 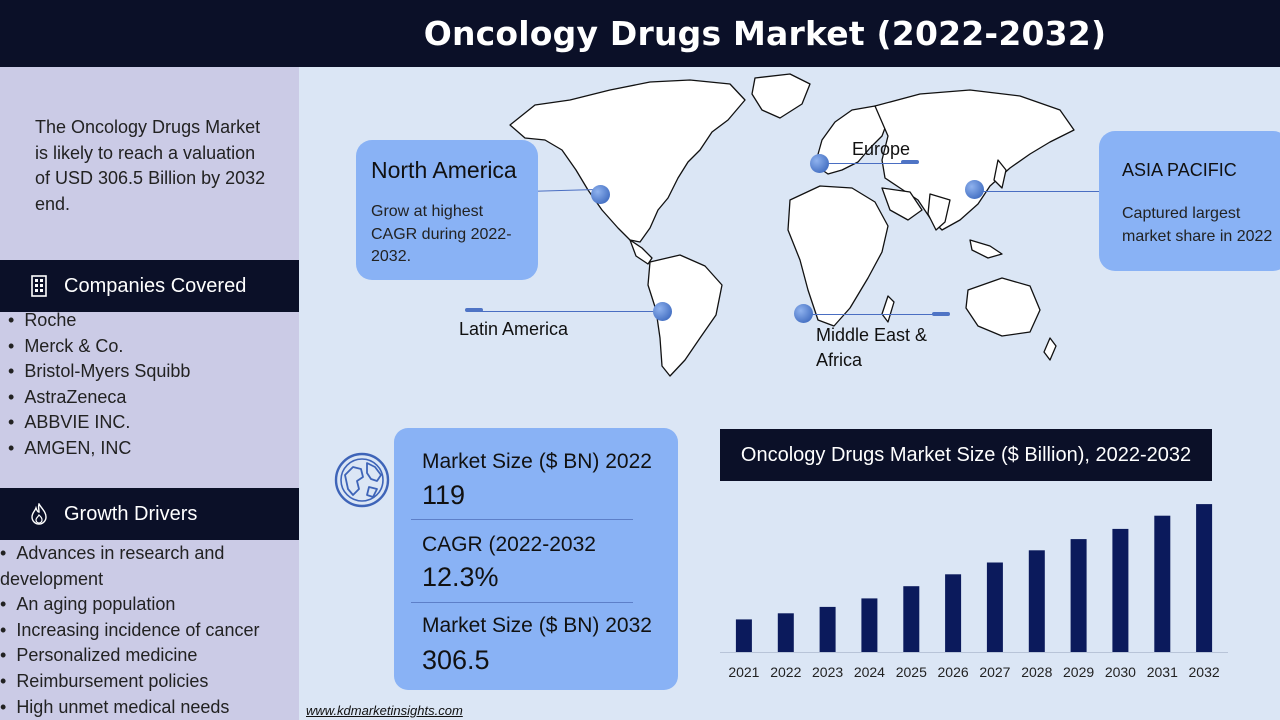 What do you see at coordinates (869, 672) in the screenshot?
I see `x-tick-label: 2024` at bounding box center [869, 672].